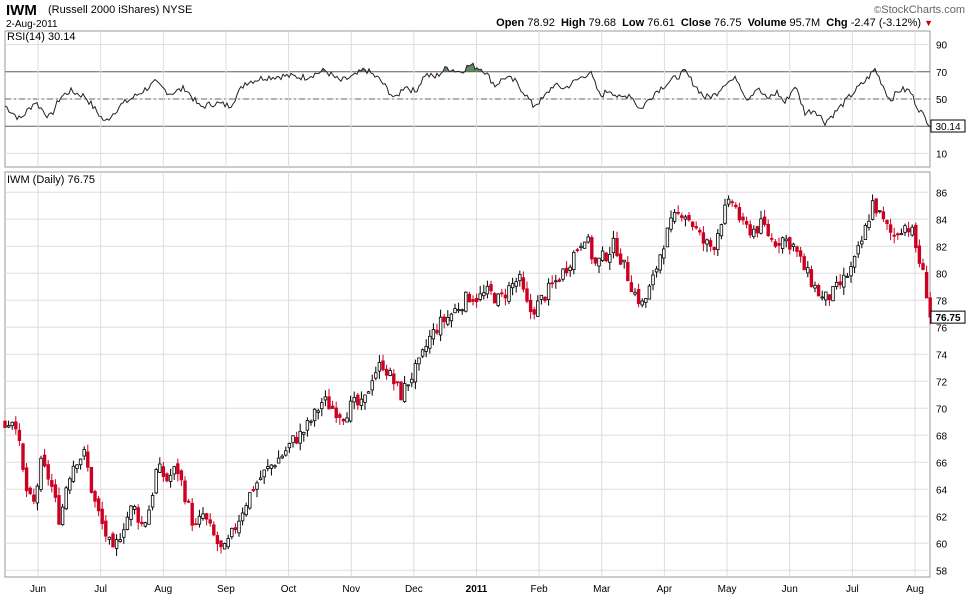 This screenshot has height=594, width=973. I want to click on chart-date: 2-Aug-2011, so click(32, 24).